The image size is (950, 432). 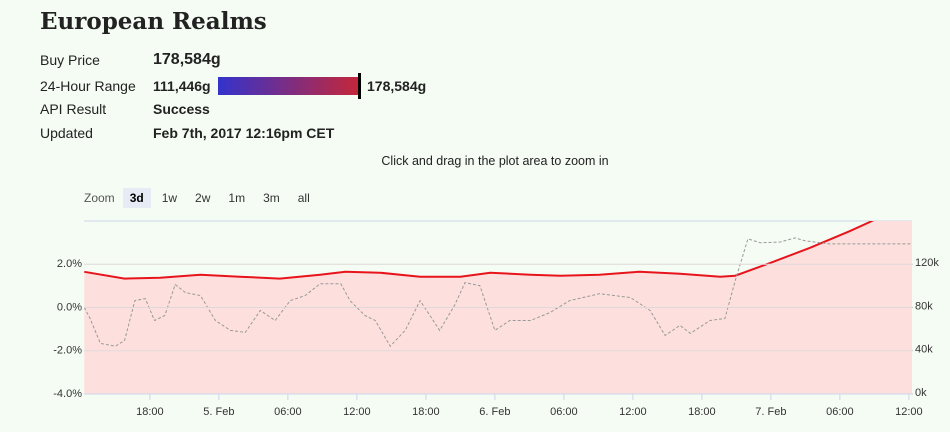 What do you see at coordinates (921, 393) in the screenshot?
I see `y2-tick-label: 0k` at bounding box center [921, 393].